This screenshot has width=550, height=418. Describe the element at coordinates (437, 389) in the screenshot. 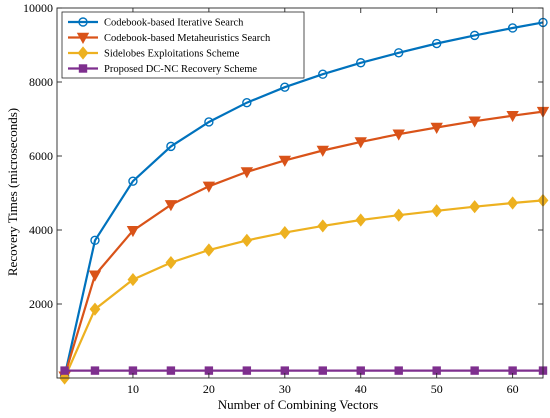

I see `x-tick-label: 50` at that location.